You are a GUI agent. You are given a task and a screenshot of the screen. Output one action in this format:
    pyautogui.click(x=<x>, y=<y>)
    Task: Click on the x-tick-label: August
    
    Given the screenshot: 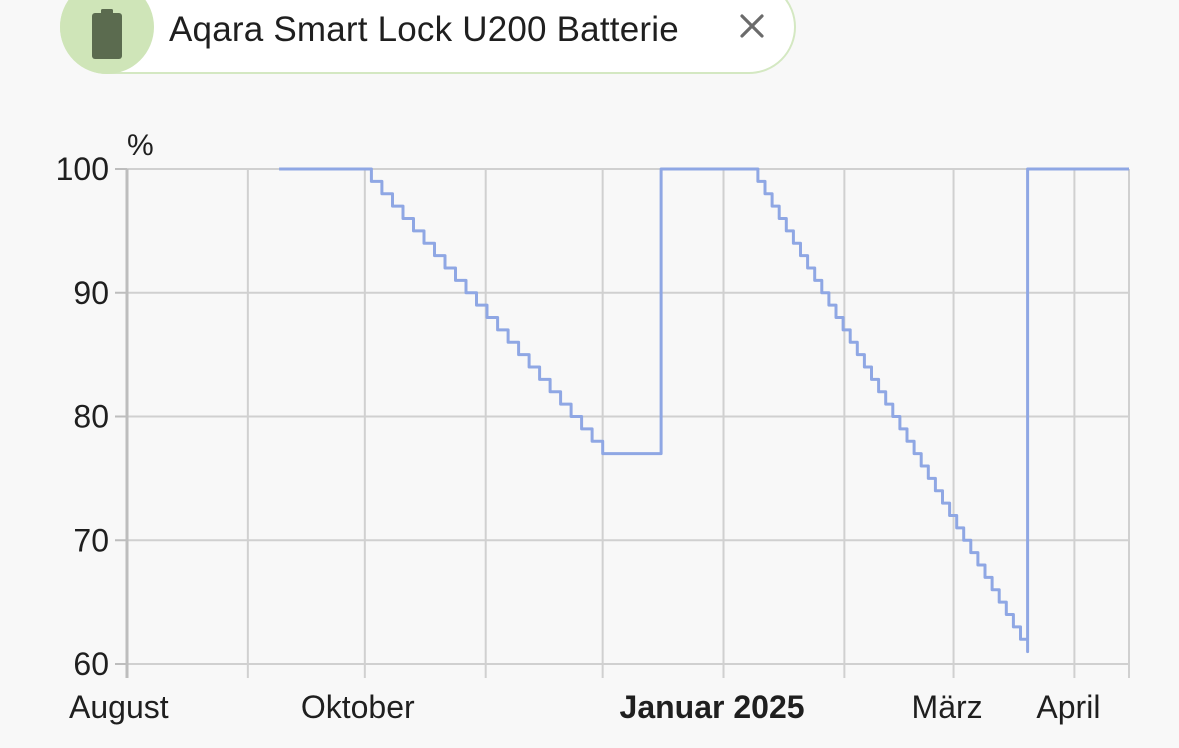 What is the action you would take?
    pyautogui.click(x=119, y=707)
    